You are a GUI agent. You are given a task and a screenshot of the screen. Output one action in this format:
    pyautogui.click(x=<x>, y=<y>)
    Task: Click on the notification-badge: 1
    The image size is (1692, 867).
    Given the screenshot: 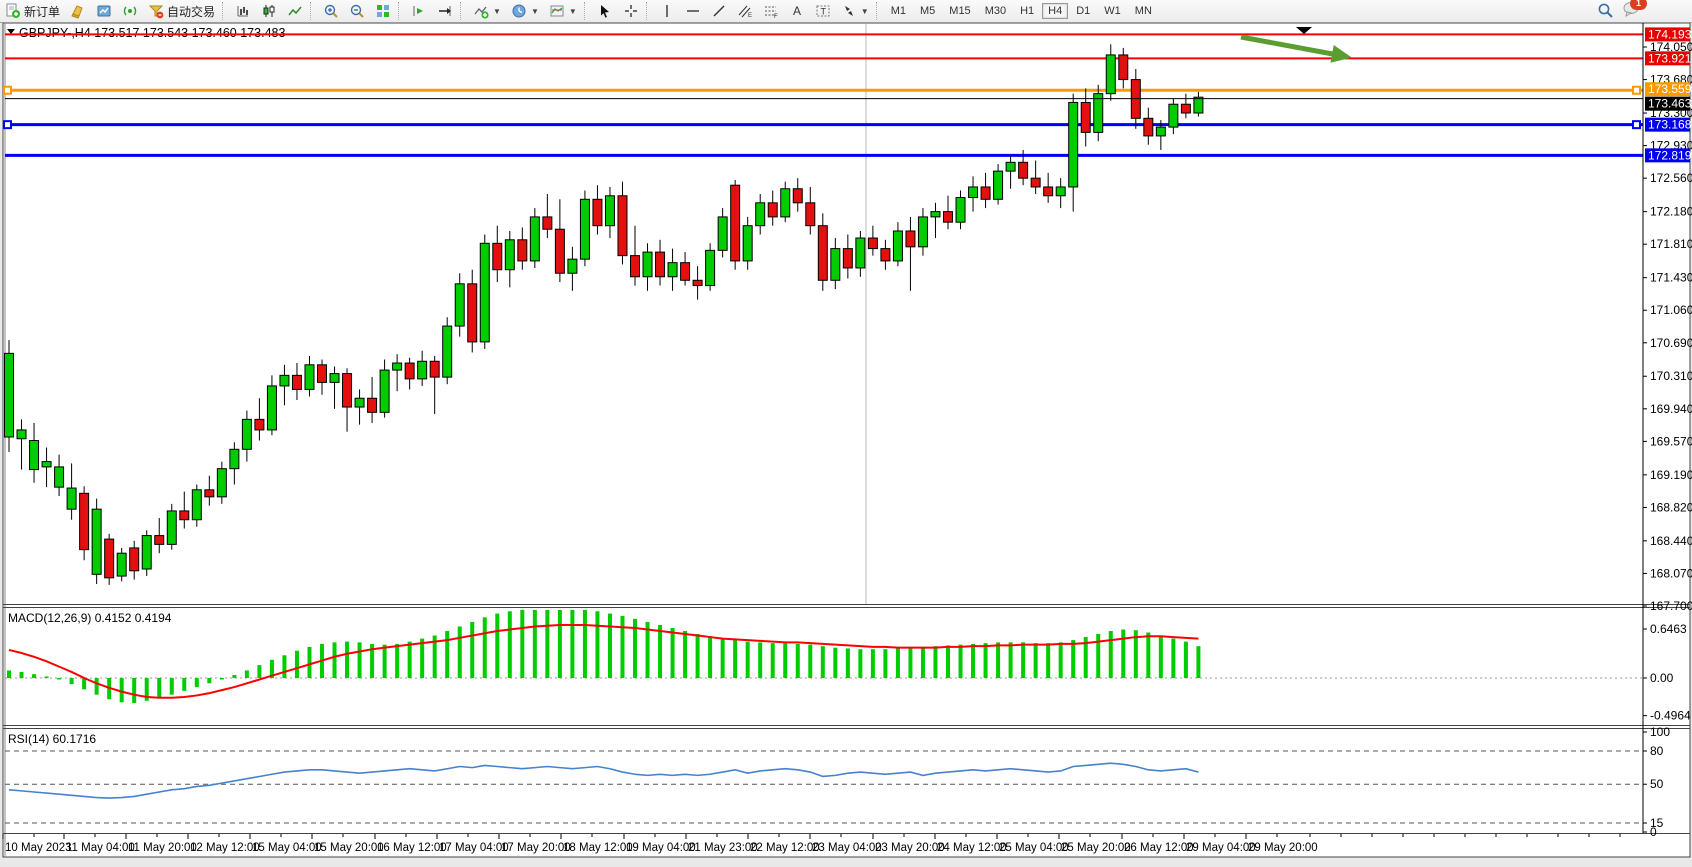 What is the action you would take?
    pyautogui.click(x=1638, y=5)
    